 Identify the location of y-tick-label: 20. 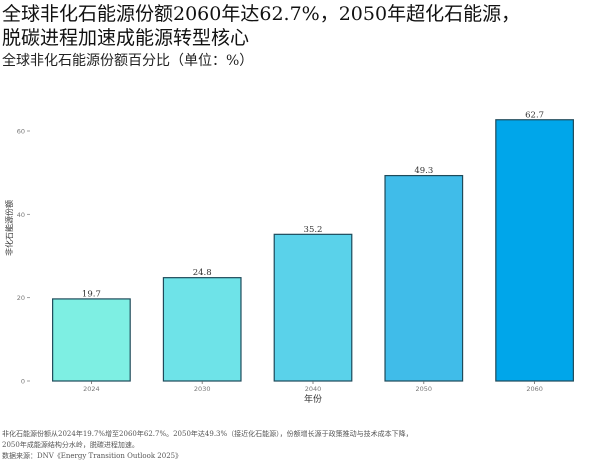
(21, 298).